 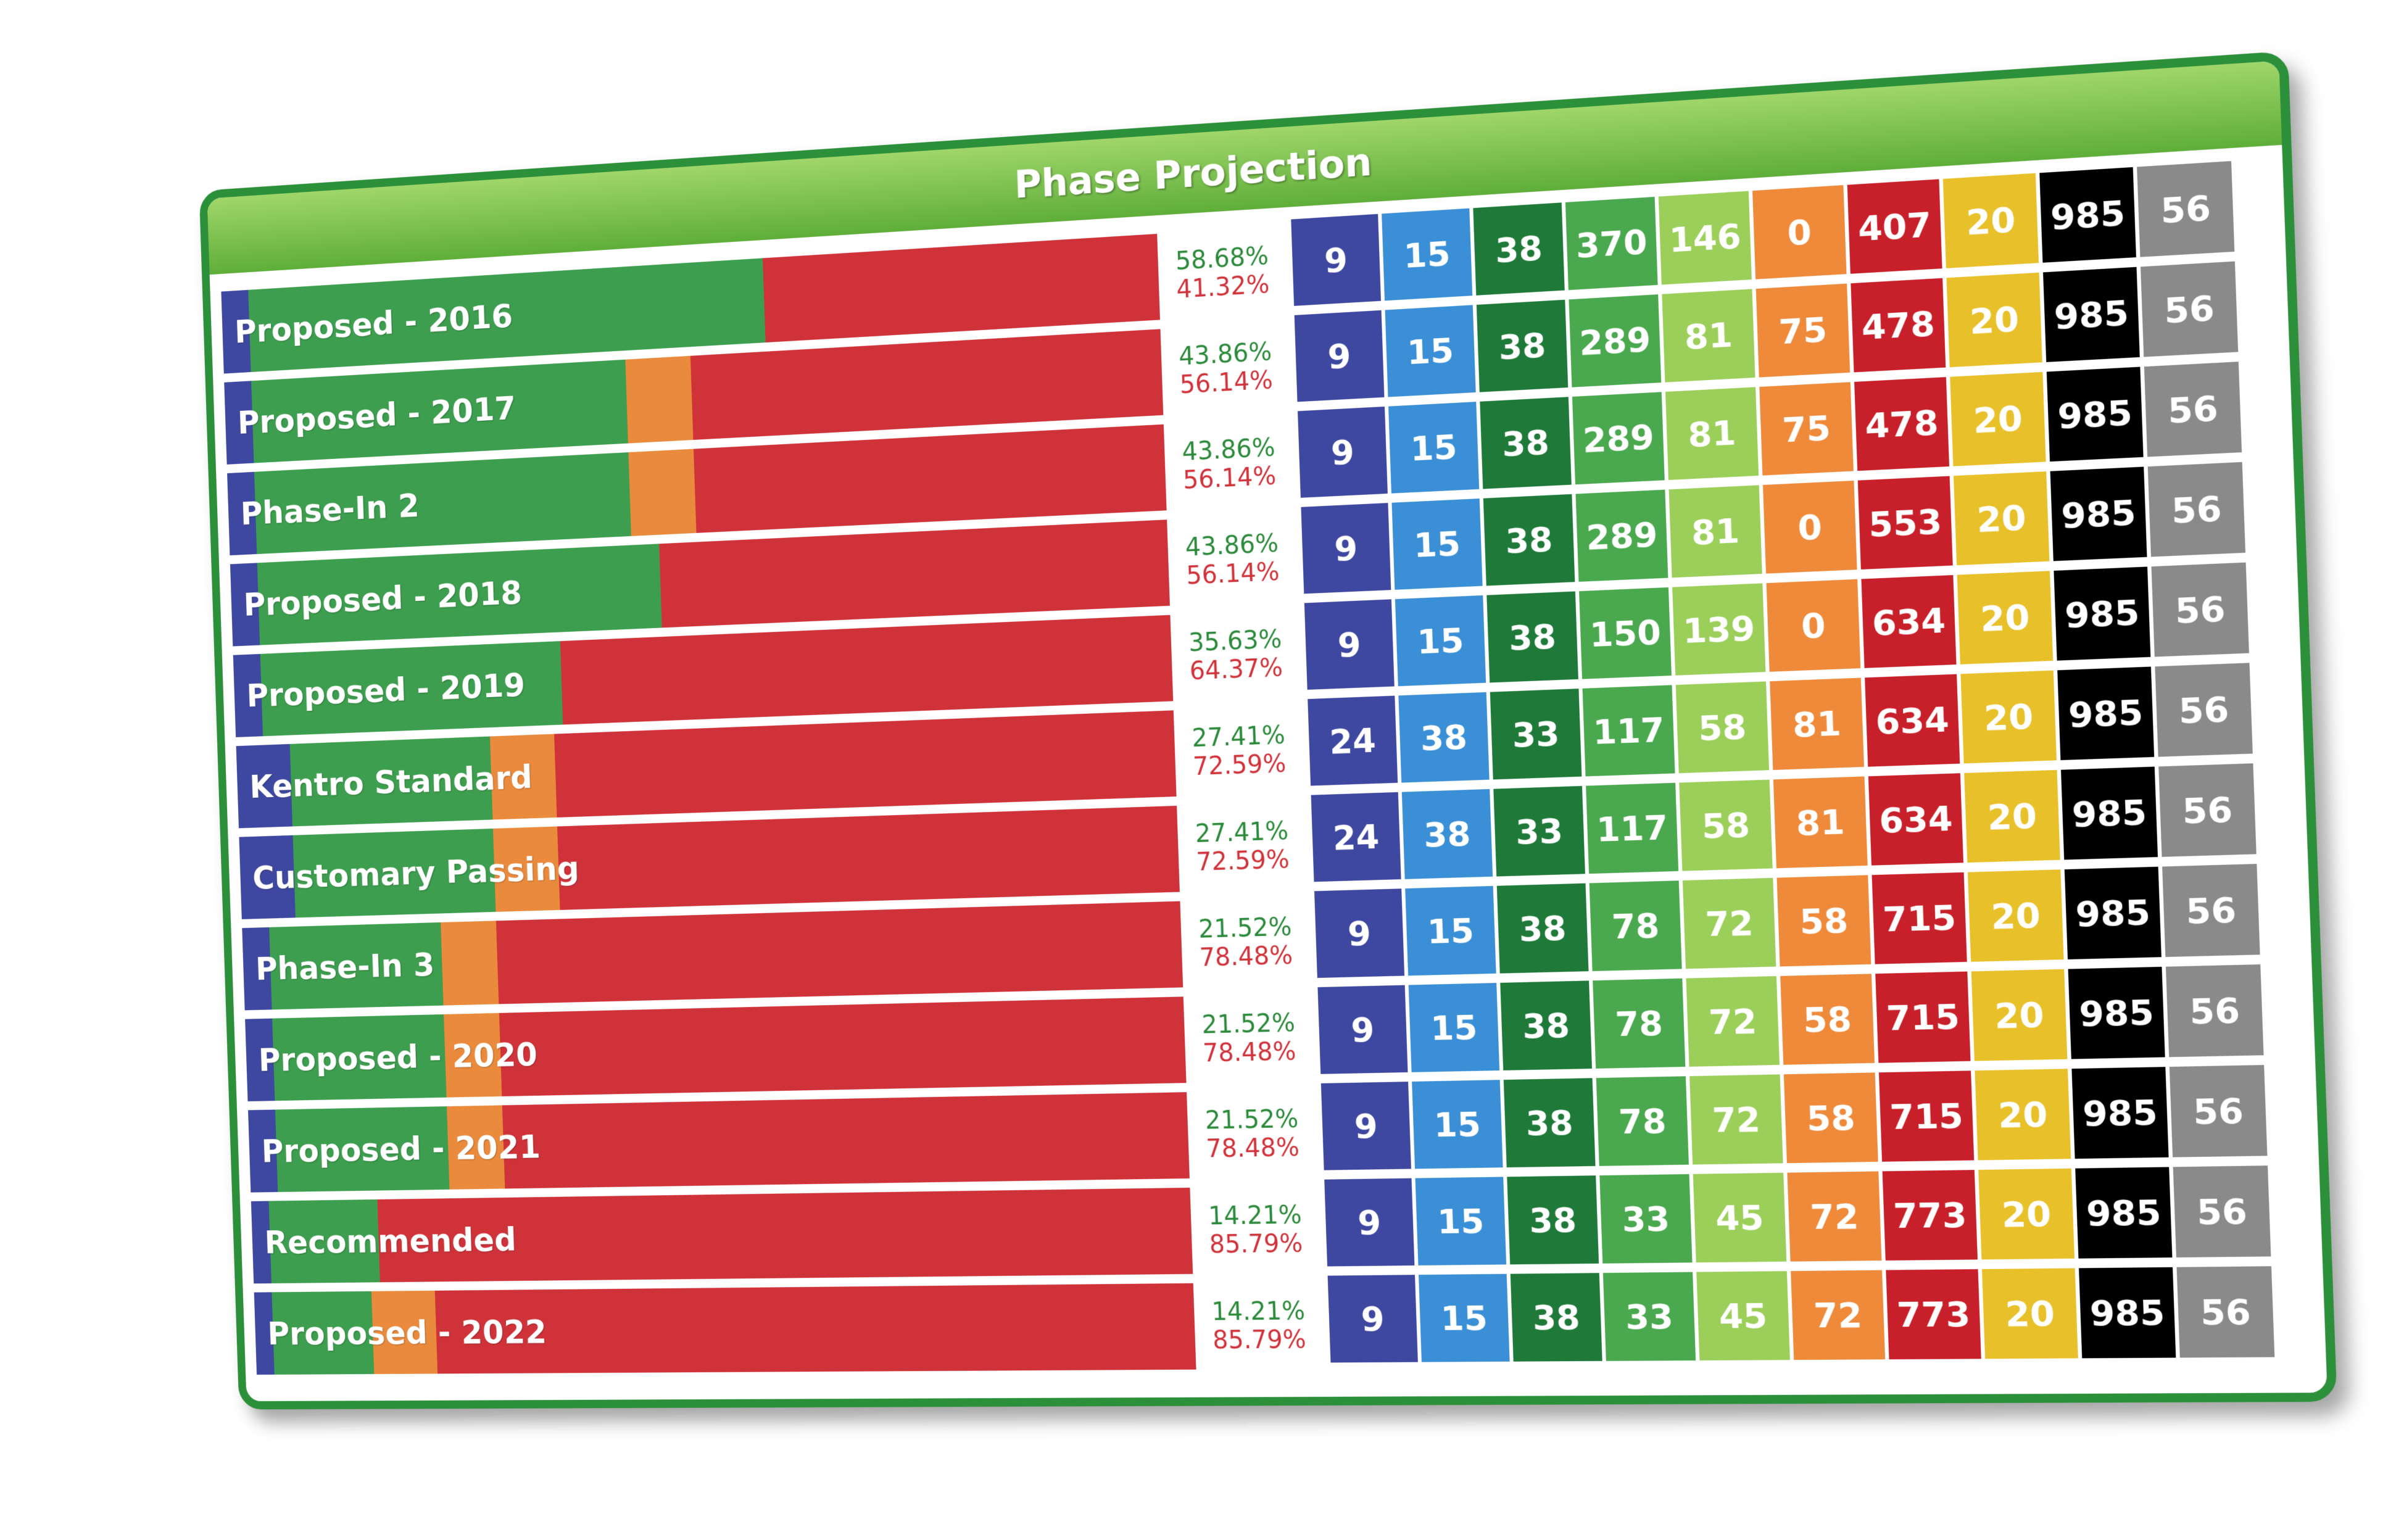 What do you see at coordinates (1813, 1216) in the screenshot?
I see `grid-row: 9 15 38 33 45 72 773 20 985 56` at bounding box center [1813, 1216].